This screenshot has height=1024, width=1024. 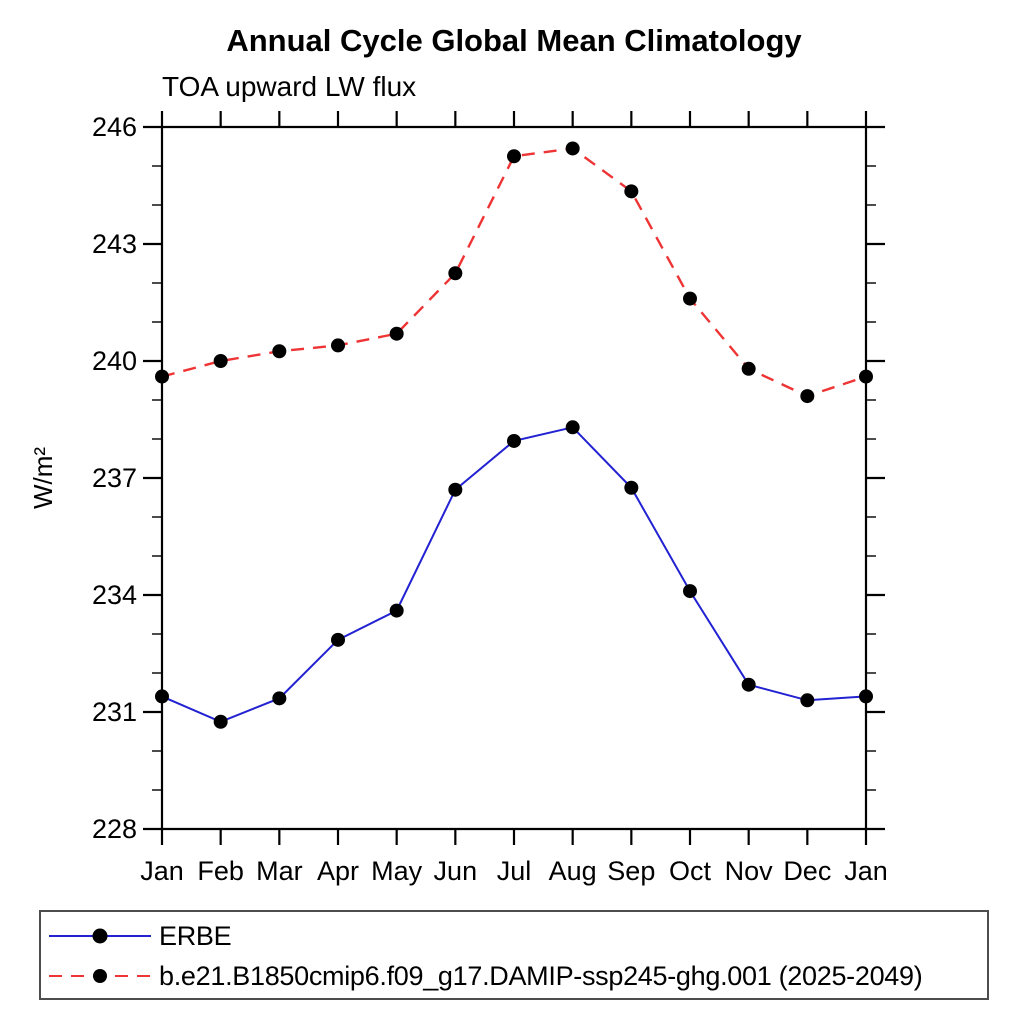 I want to click on y-tick-label: 243, so click(x=114, y=244).